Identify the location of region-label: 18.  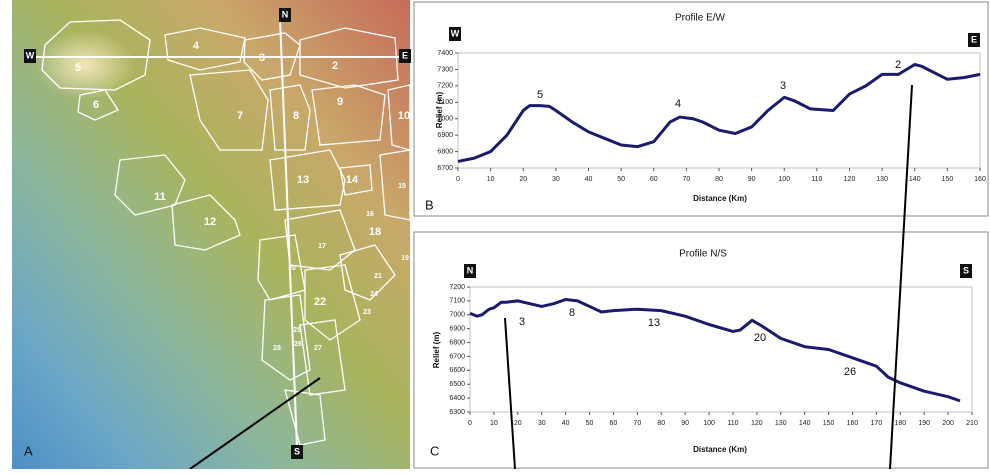
(375, 232).